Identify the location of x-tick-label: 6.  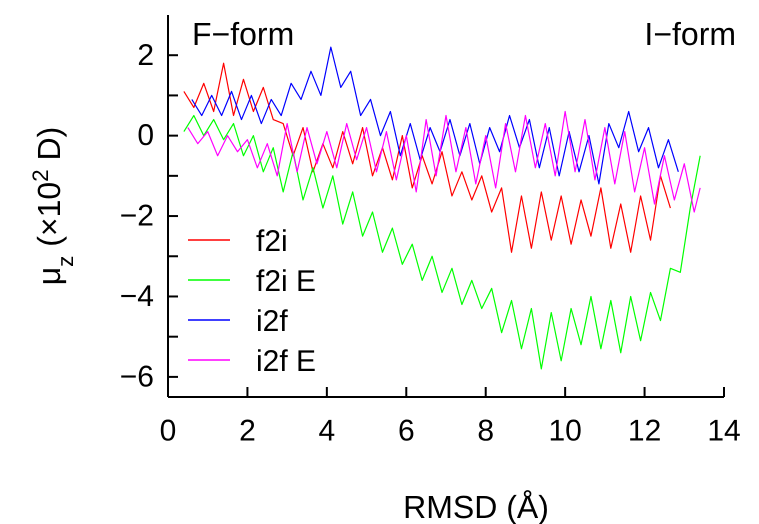
(406, 431).